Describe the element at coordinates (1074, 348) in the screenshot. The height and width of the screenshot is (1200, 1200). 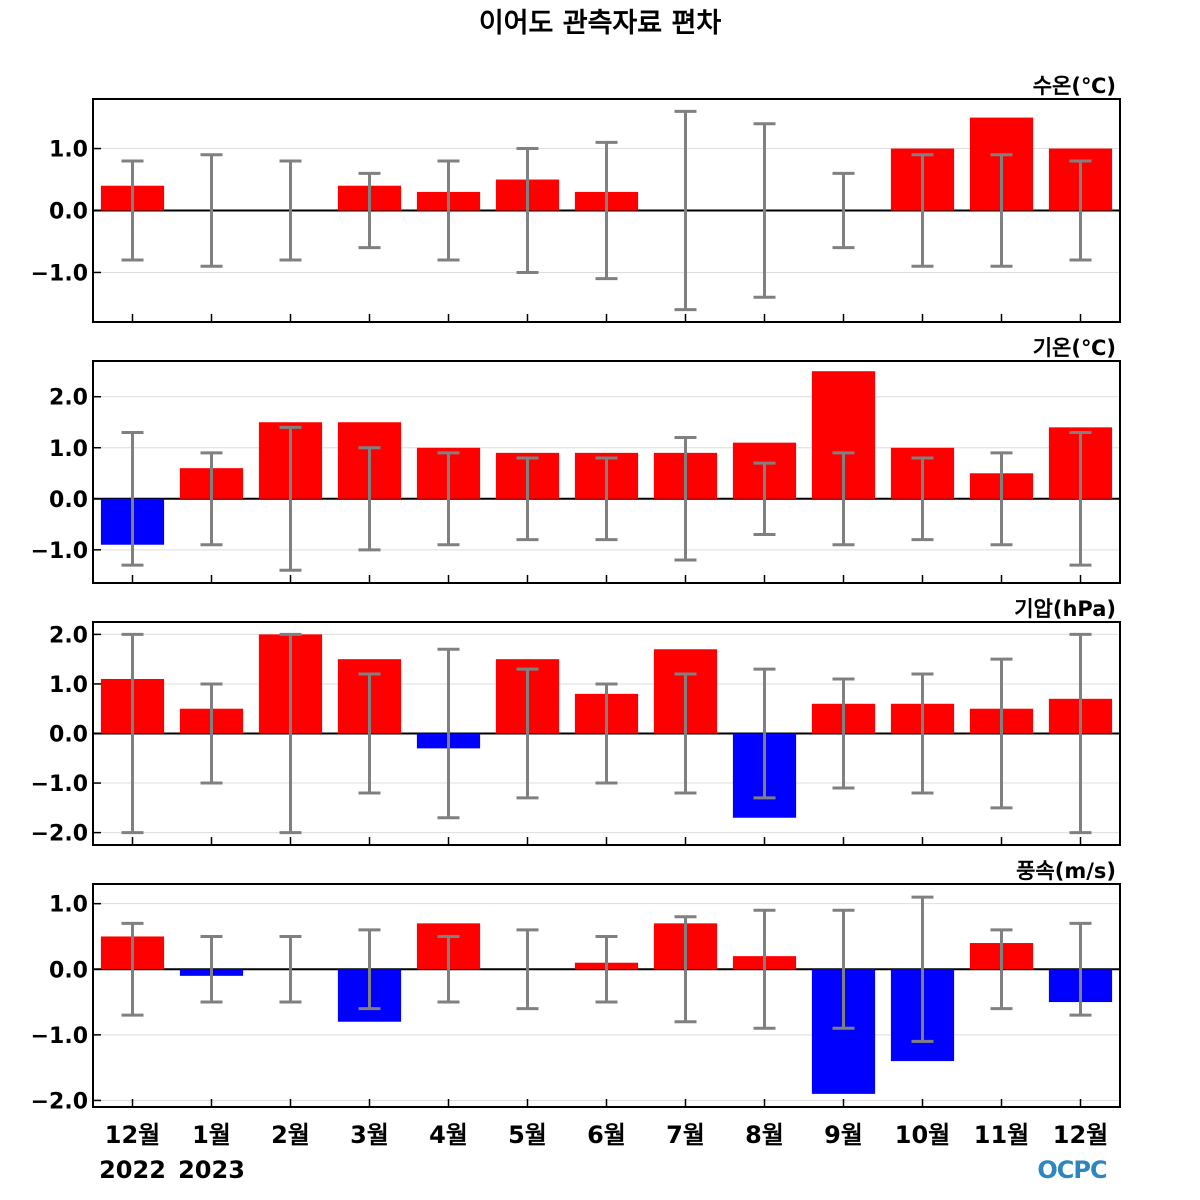
I see `panel-title: 기온(℃)` at that location.